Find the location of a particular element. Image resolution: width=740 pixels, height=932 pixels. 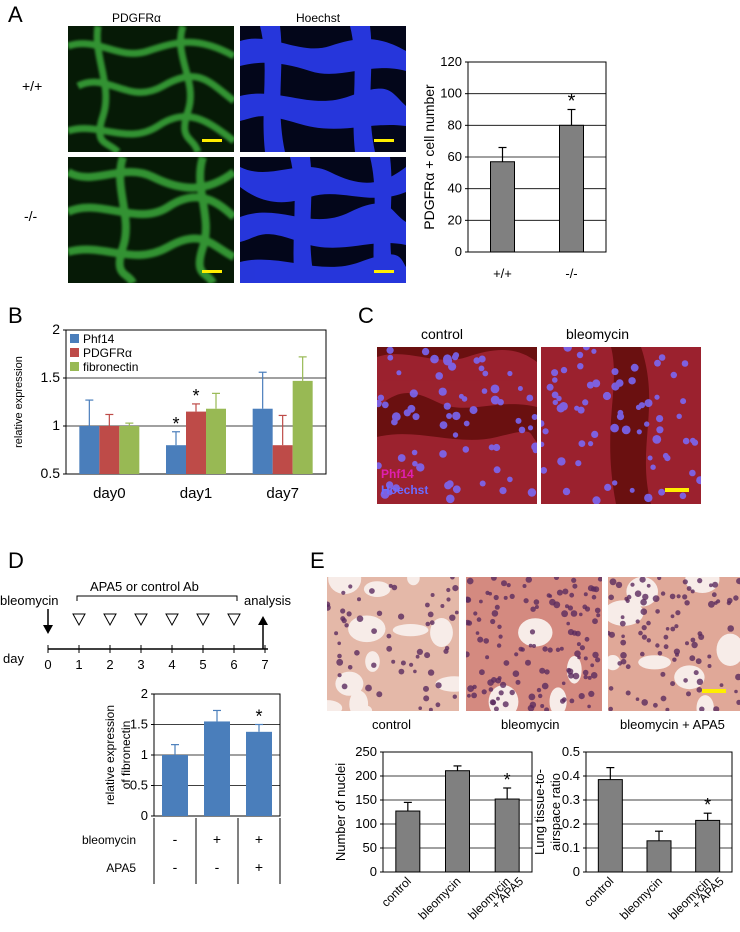

y-tick-label: 0.4 is located at coordinates (571, 775).